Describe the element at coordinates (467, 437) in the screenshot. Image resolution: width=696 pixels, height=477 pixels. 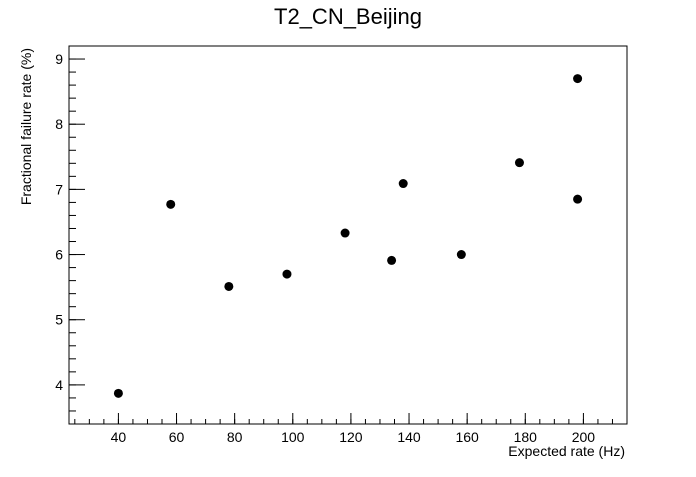
I see `x-tick-label: 160` at that location.